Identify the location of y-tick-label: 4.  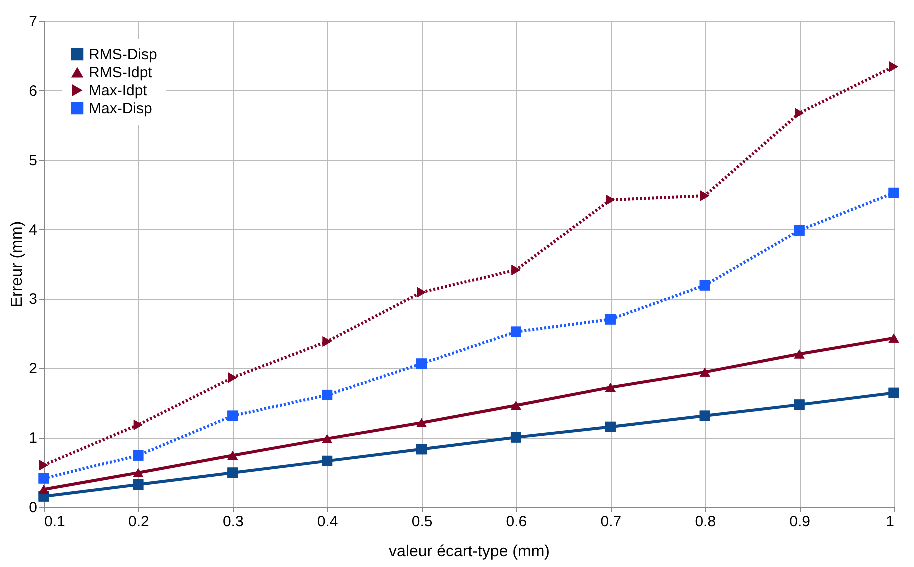
(33, 230).